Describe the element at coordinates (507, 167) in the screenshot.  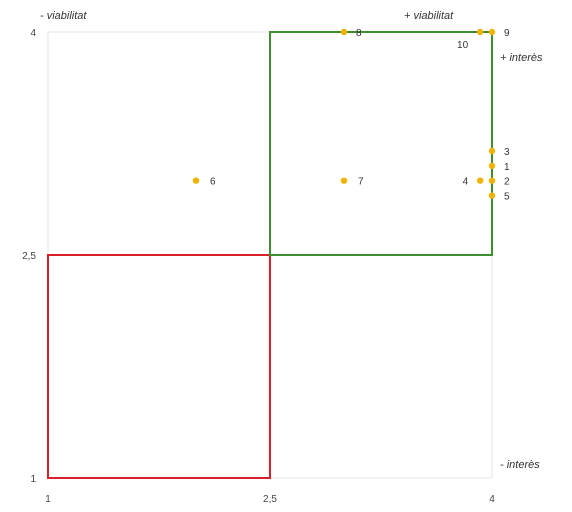
I see `data-point-label-1: 1` at that location.